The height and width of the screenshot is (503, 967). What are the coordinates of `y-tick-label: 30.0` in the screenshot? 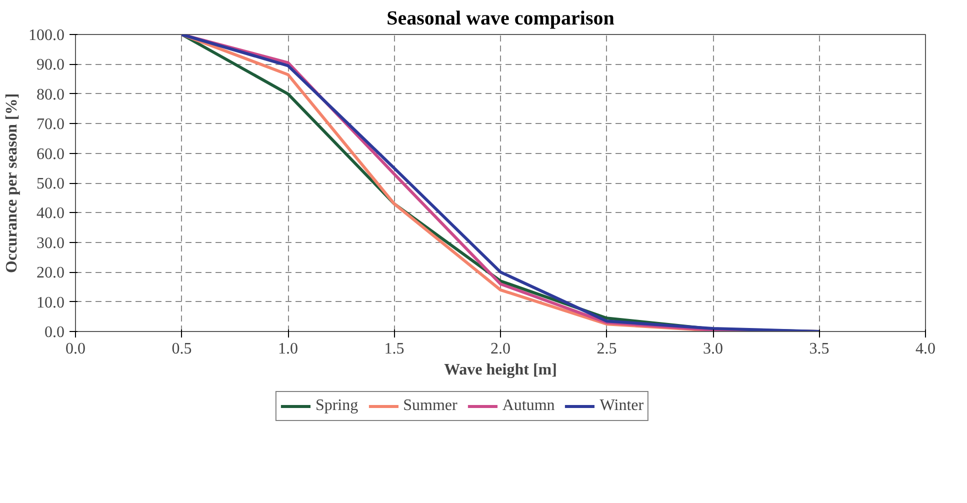 It's located at (50, 243).